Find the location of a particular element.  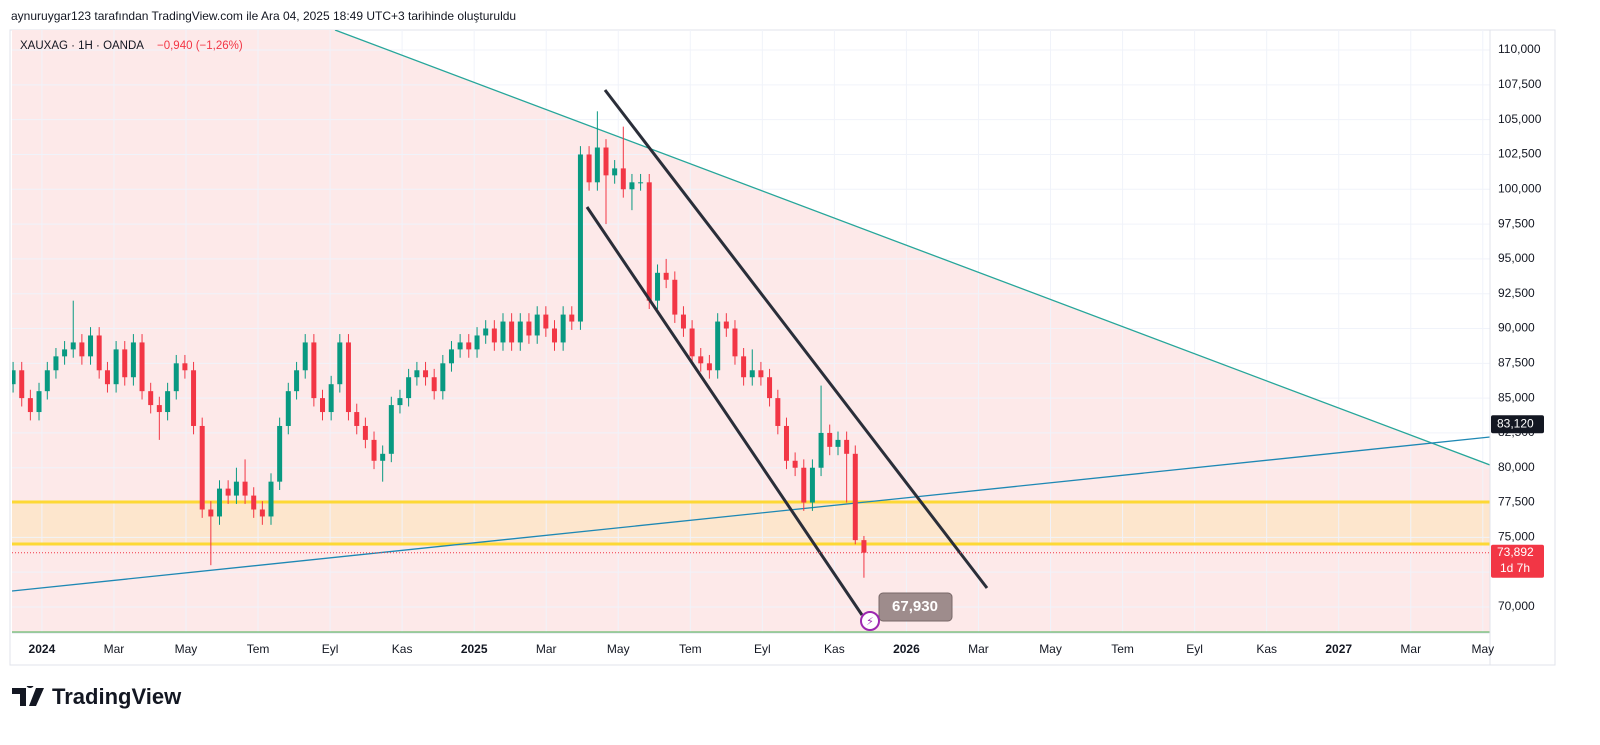

y-tick-label: 70,000 is located at coordinates (1516, 606).